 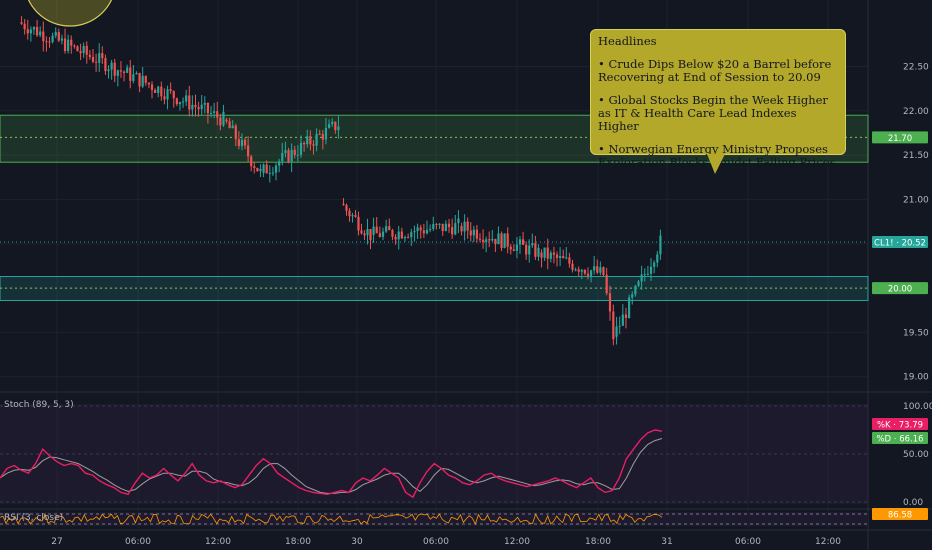 I want to click on x-tick-label: 12:00, so click(x=517, y=542).